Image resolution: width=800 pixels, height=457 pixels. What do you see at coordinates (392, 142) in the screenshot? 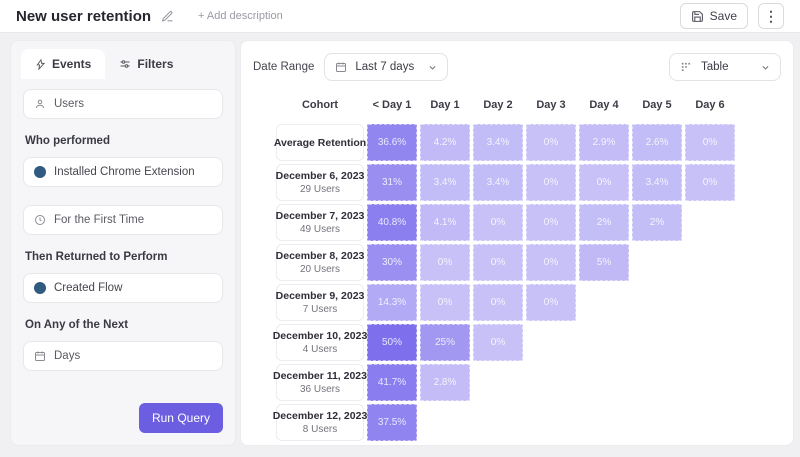
I see `retention-cell: 36.6%` at bounding box center [392, 142].